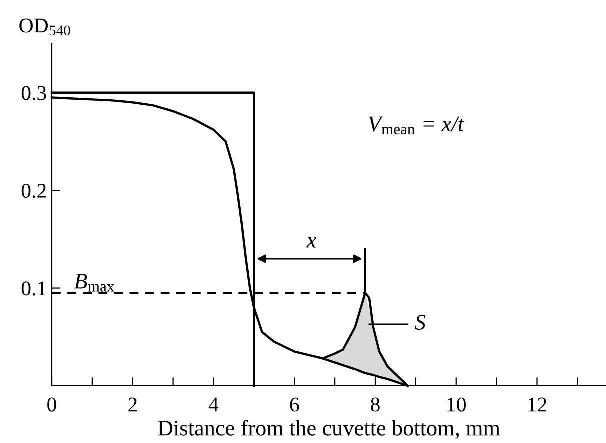 The width and height of the screenshot is (606, 443). I want to click on x-tick-label: 6, so click(295, 405).